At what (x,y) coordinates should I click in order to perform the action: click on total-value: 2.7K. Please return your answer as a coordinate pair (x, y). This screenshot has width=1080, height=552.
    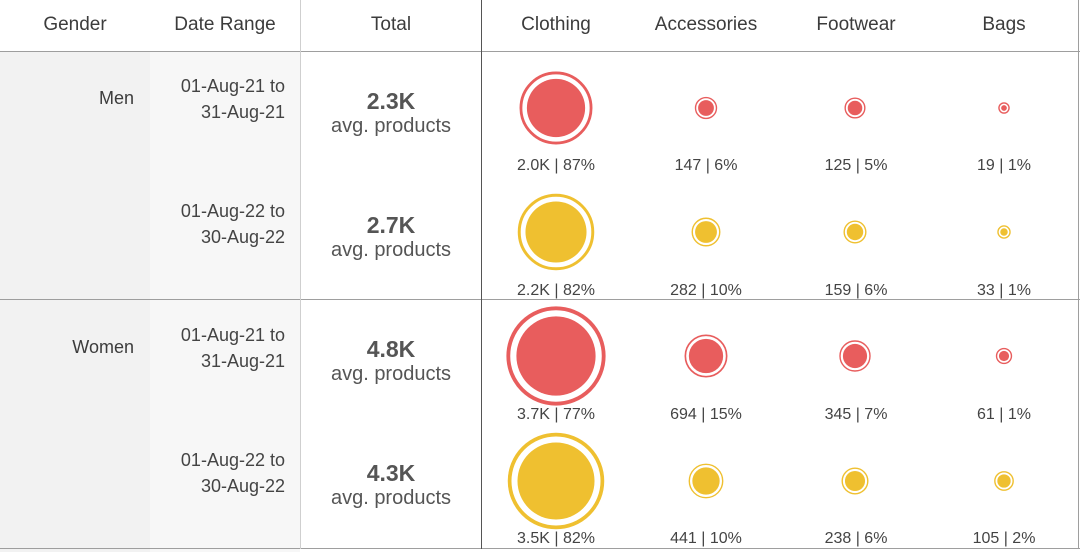
    Looking at the image, I should click on (391, 225).